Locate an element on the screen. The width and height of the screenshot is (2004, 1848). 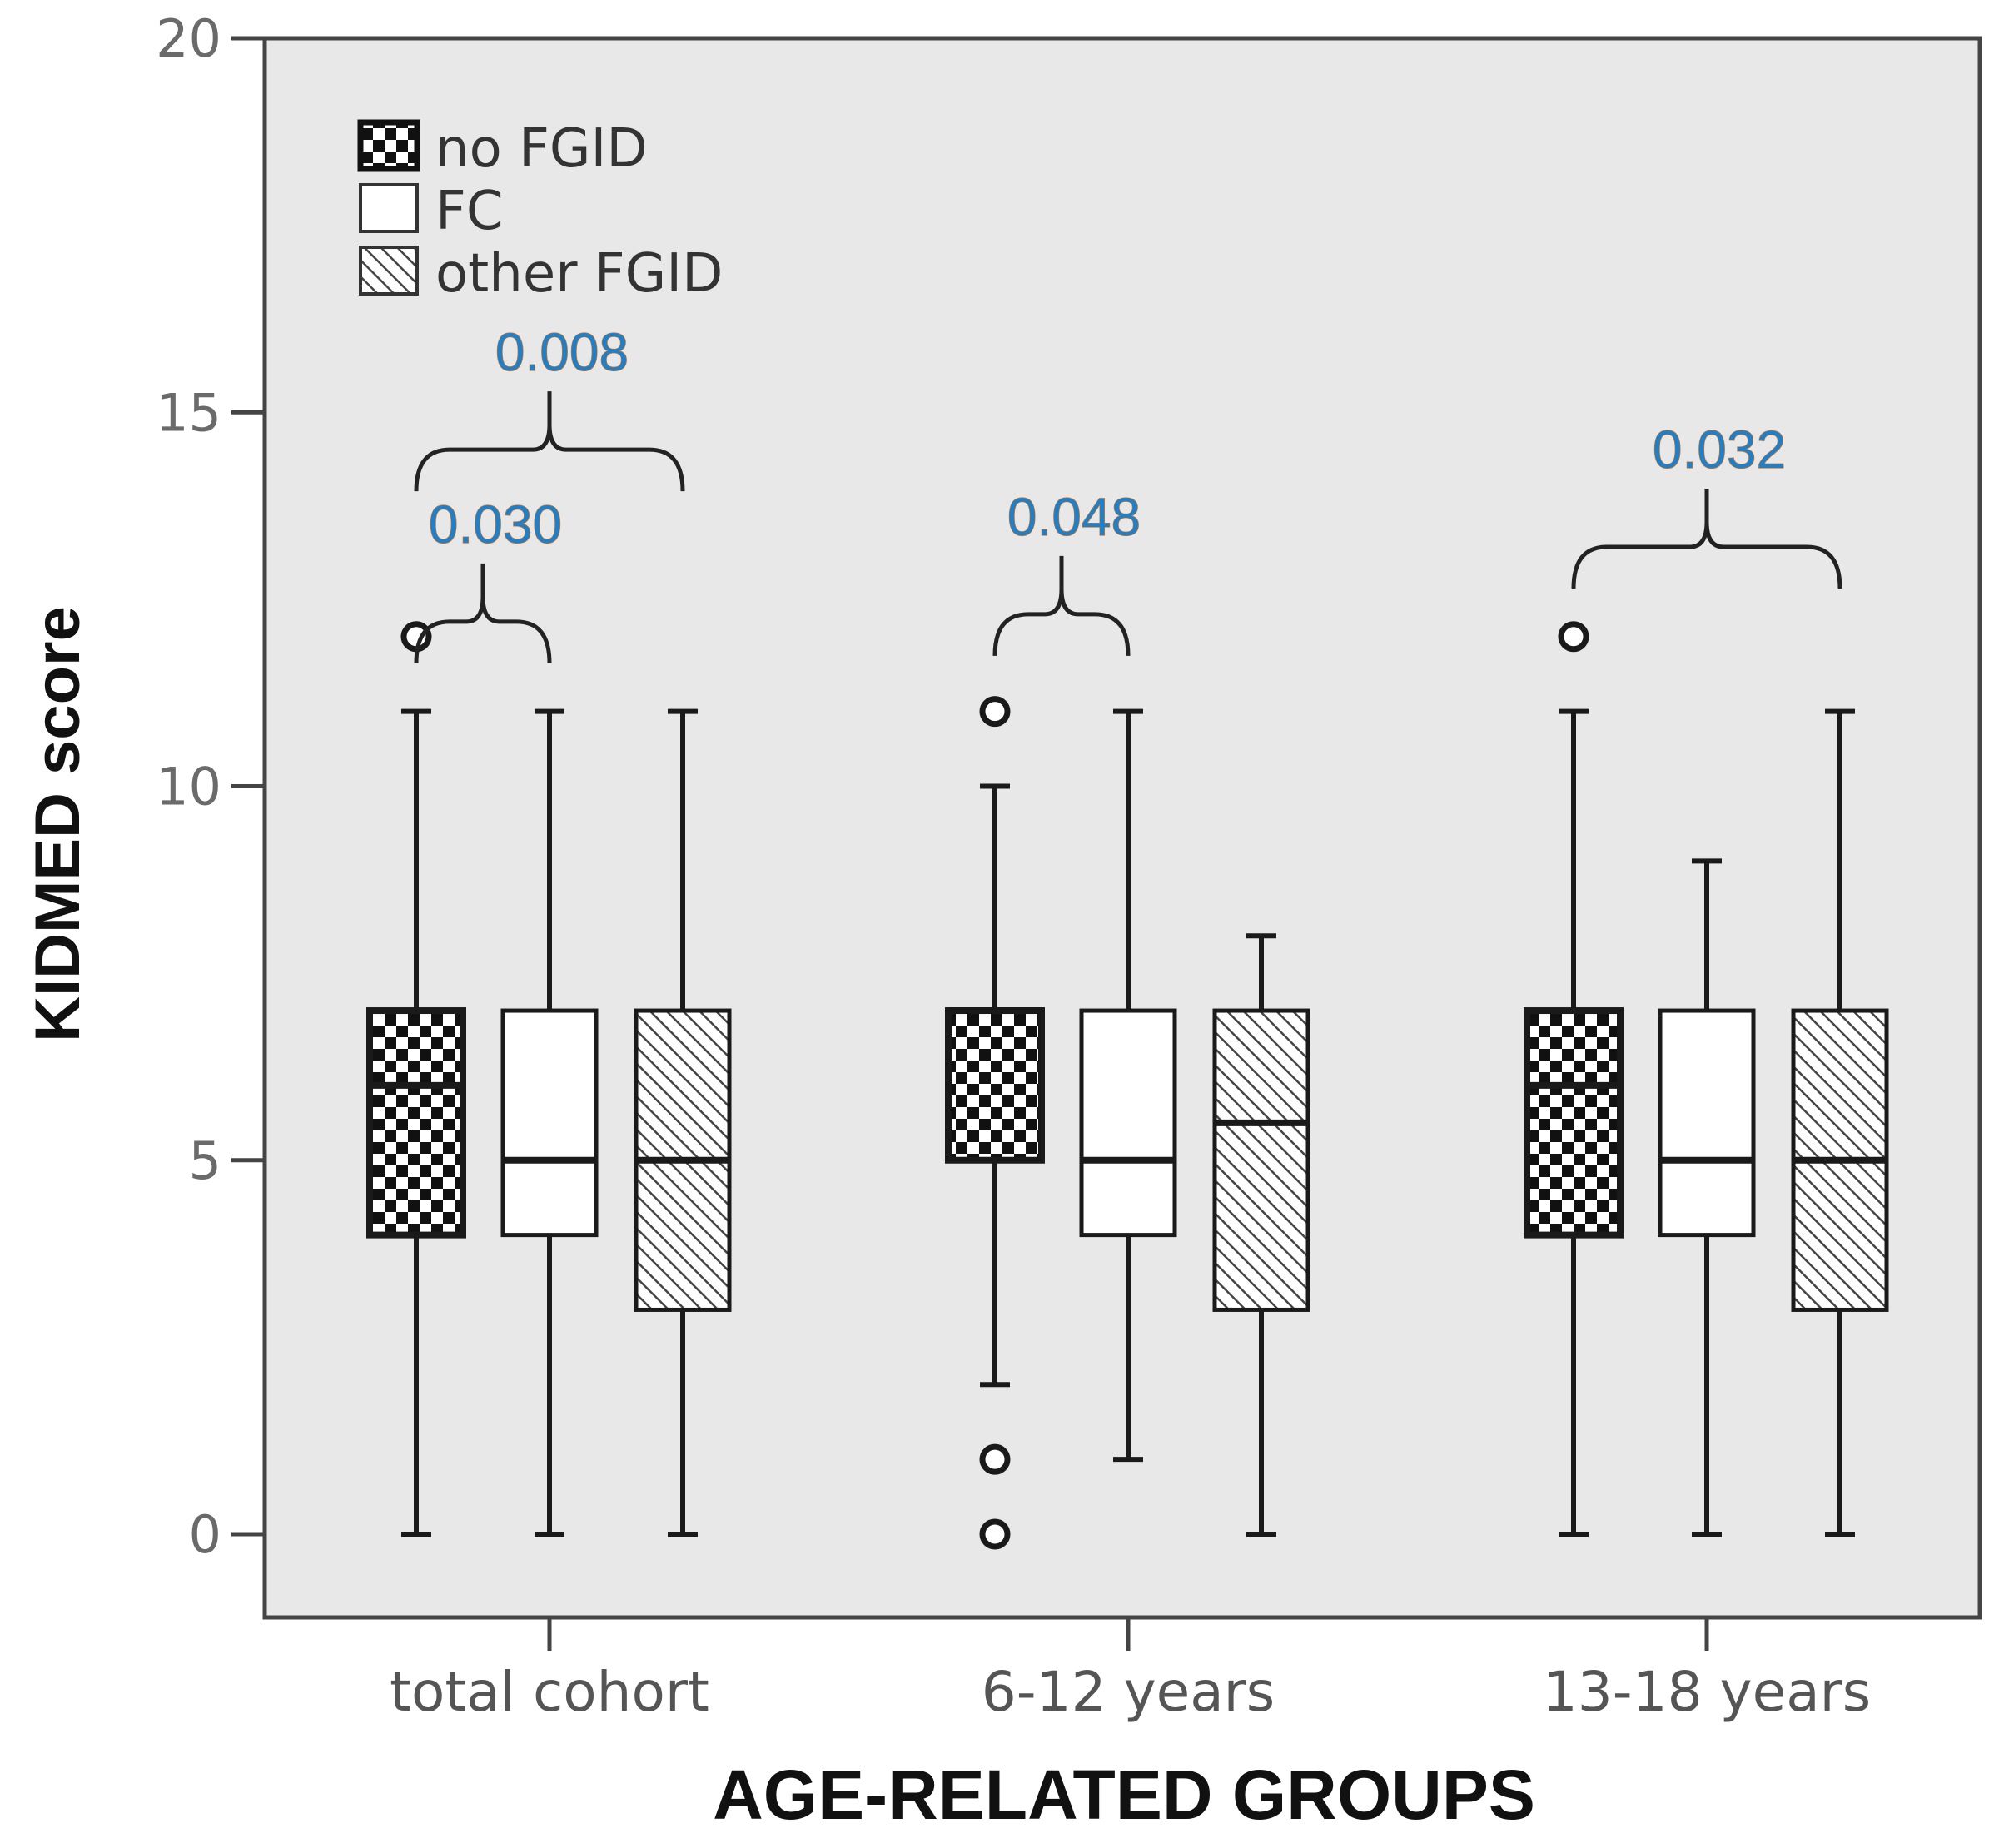
y-axis-title: KIDMED score is located at coordinates (57, 824).